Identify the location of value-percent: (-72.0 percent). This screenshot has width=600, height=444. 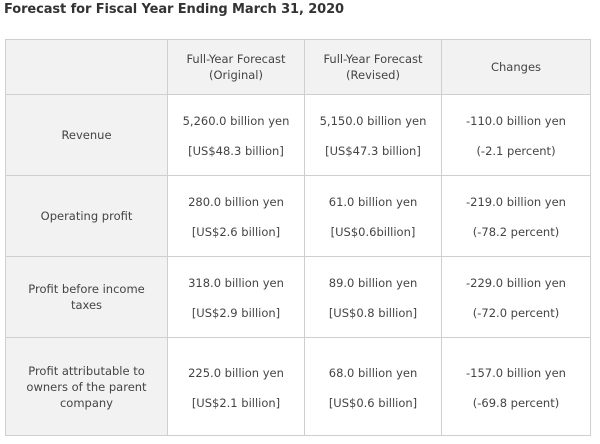
(516, 313).